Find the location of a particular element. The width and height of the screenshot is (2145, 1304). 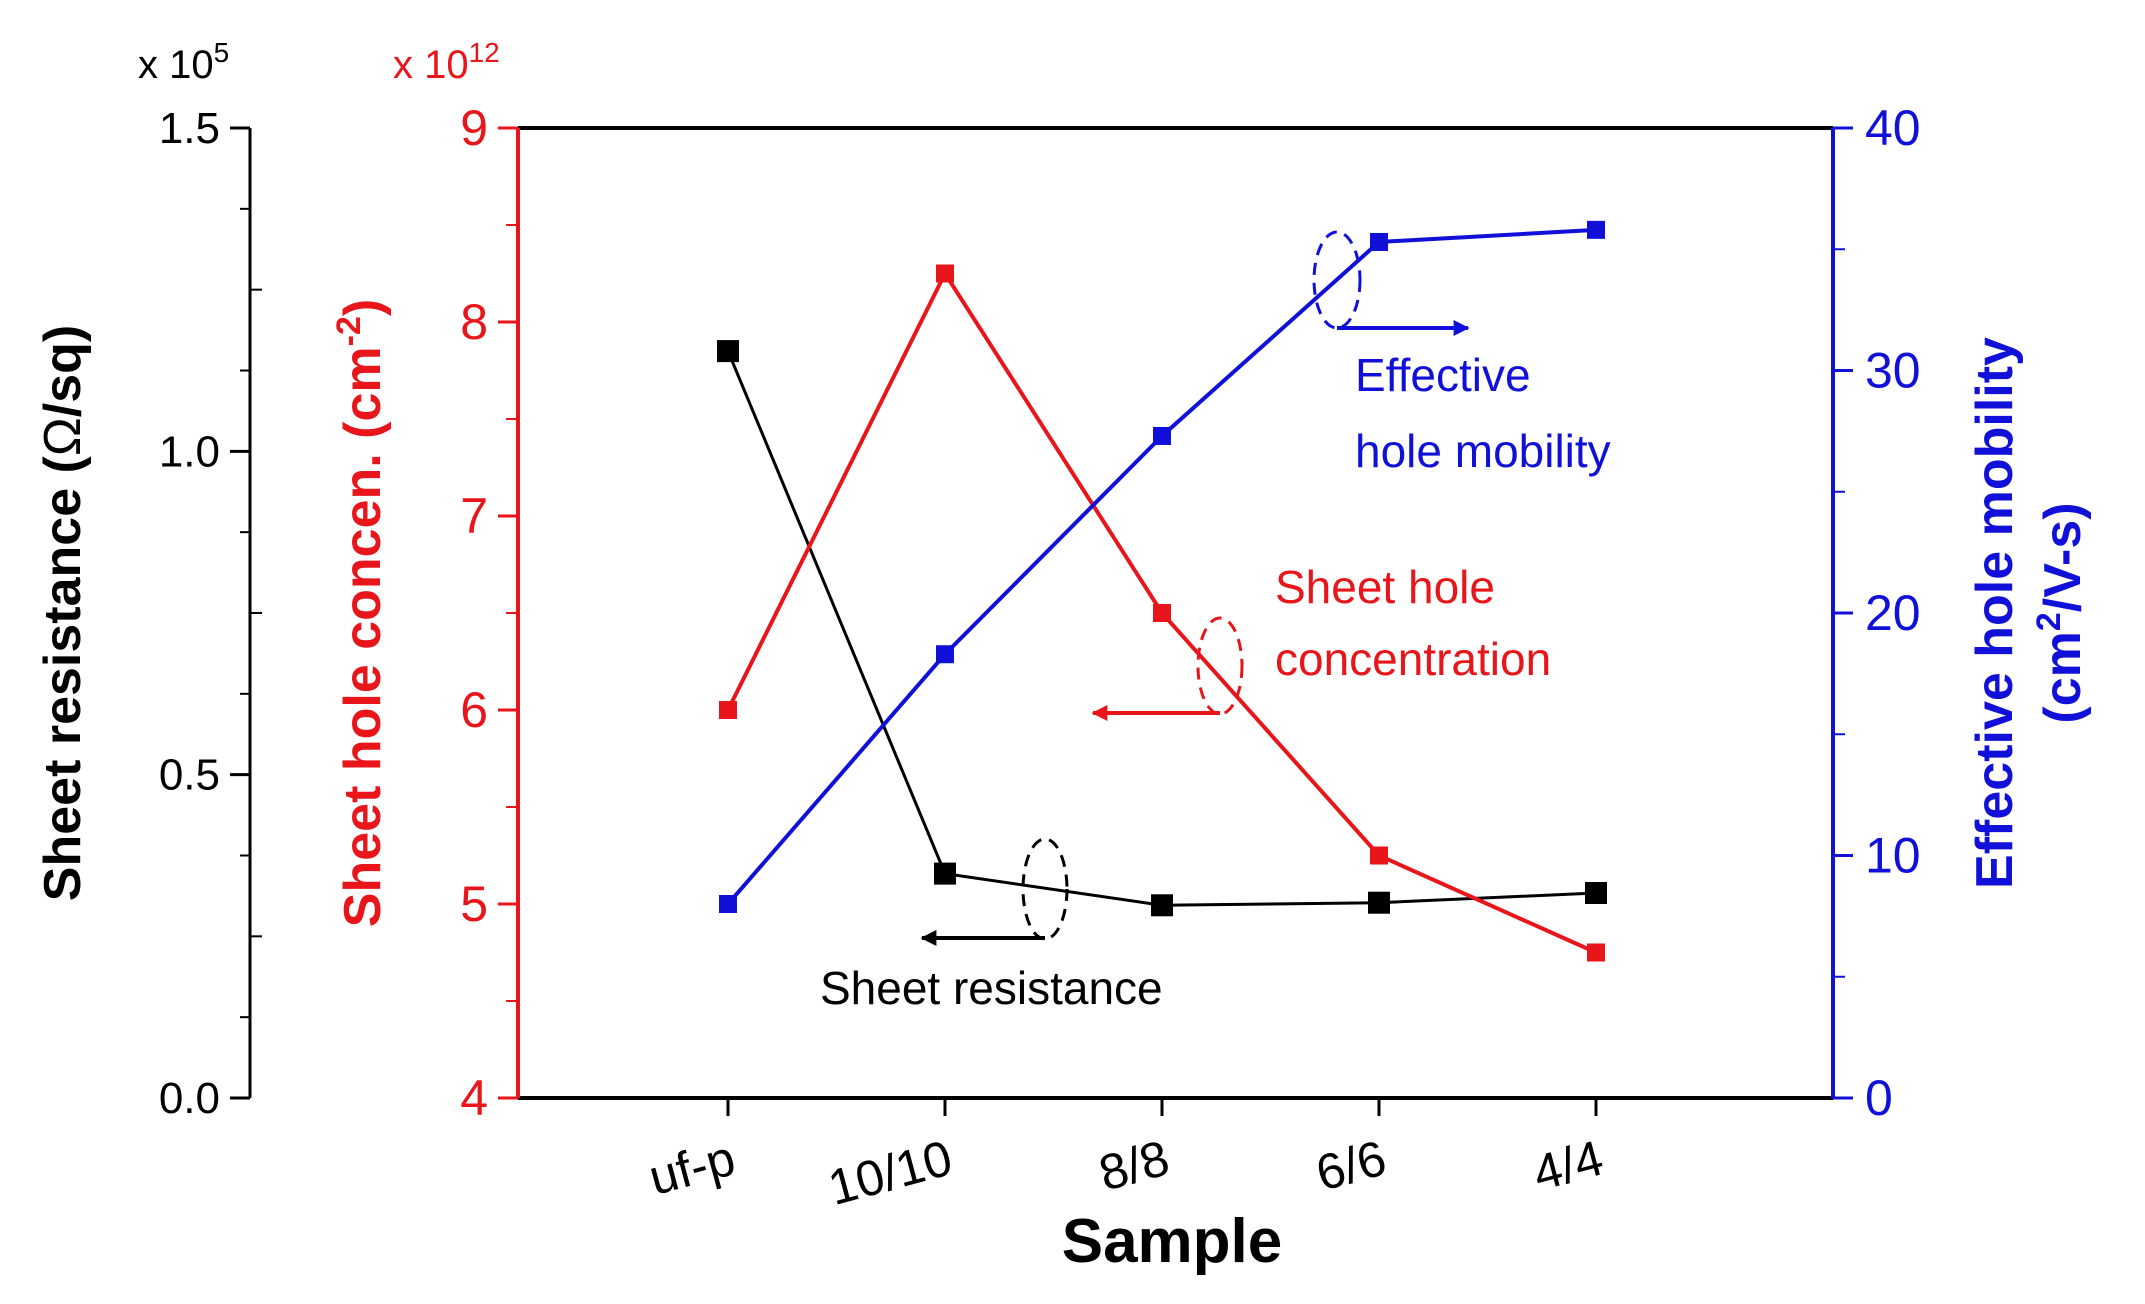

x-tick-label: 10/10 is located at coordinates (889, 1173).